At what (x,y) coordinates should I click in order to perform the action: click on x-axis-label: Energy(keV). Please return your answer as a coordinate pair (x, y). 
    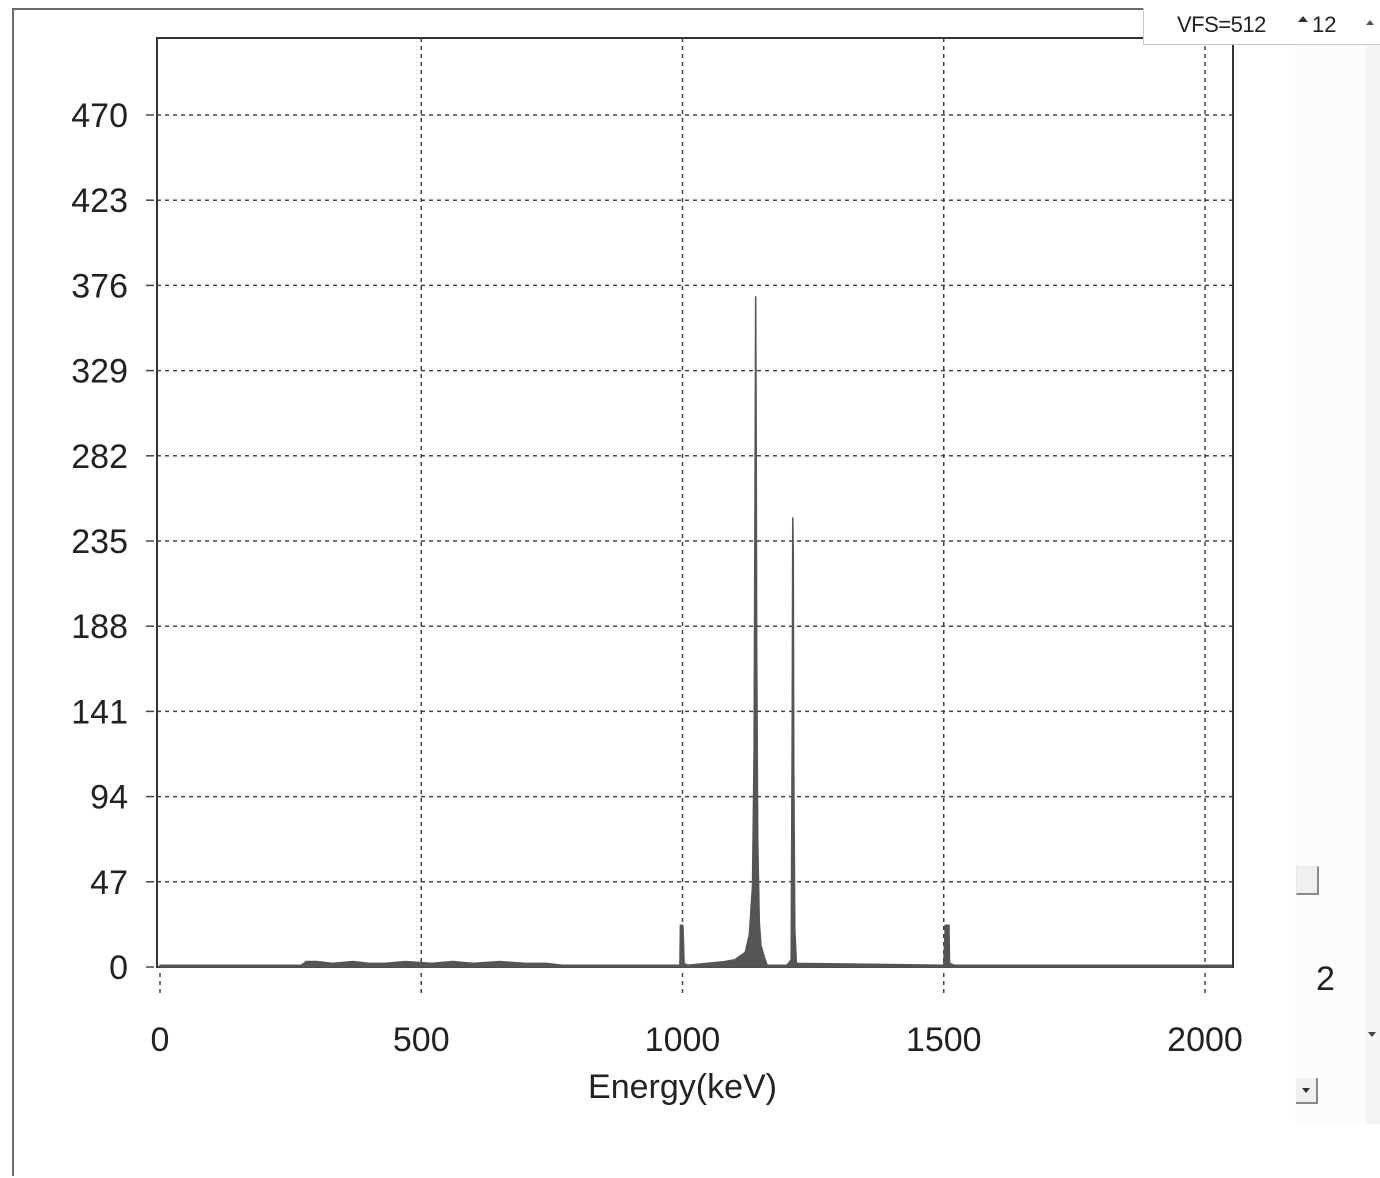
    Looking at the image, I should click on (682, 1087).